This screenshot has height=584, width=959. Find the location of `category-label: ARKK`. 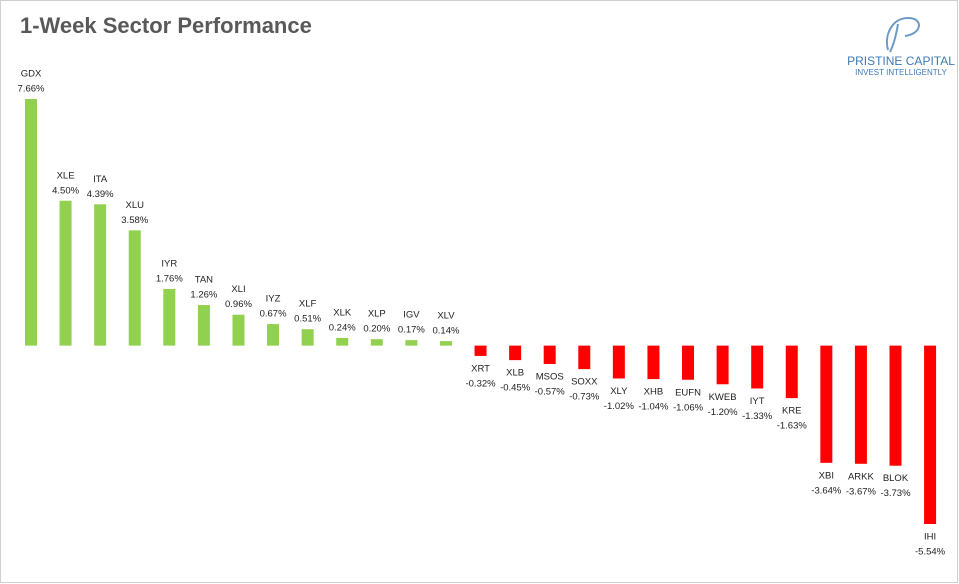

category-label: ARKK is located at coordinates (861, 476).